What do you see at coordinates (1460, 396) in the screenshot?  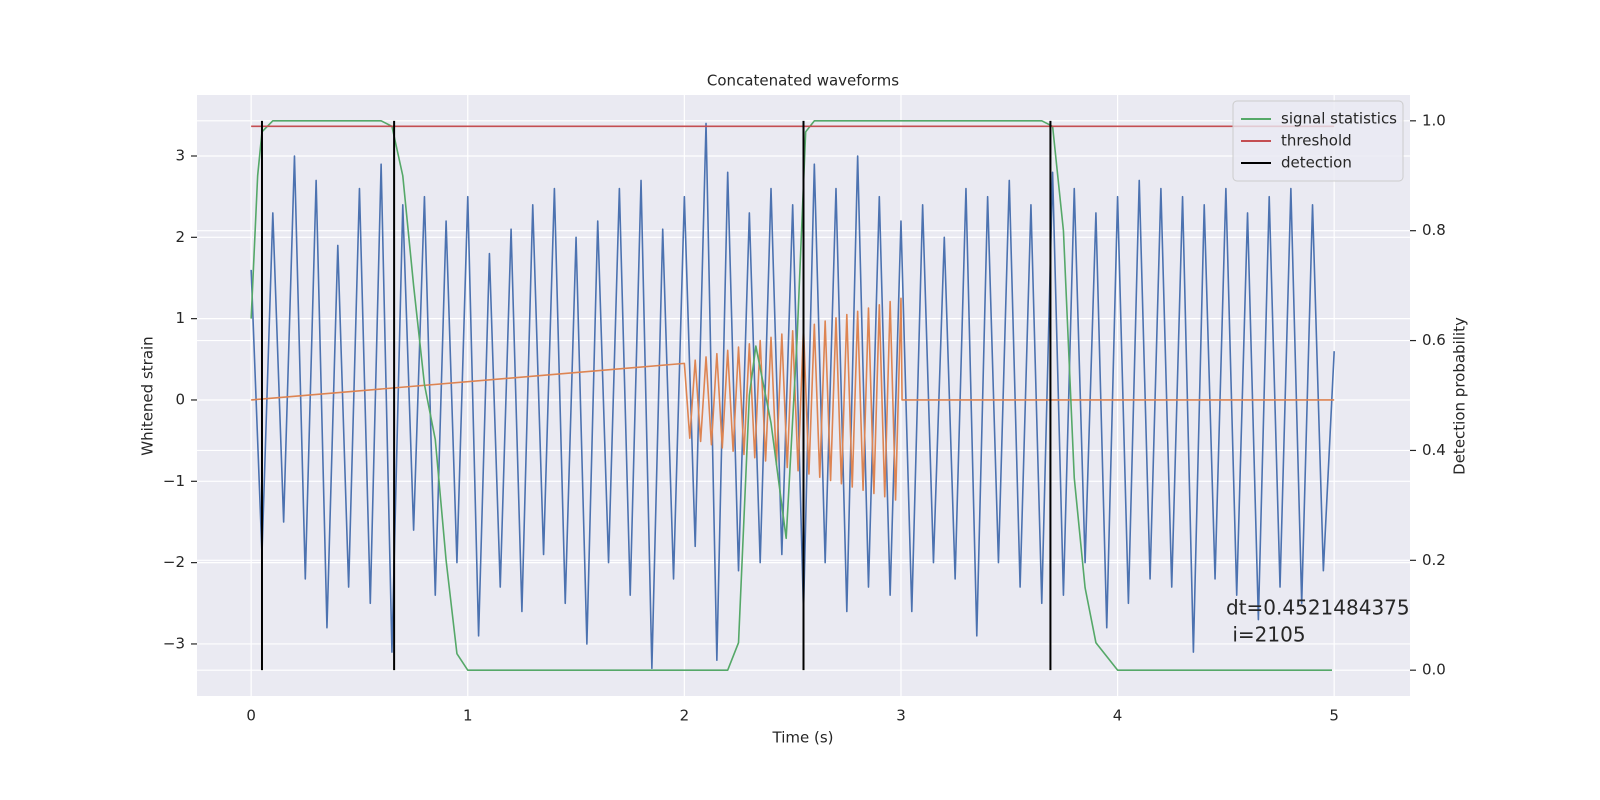 I see `y2-axis-label: Detection probability` at bounding box center [1460, 396].